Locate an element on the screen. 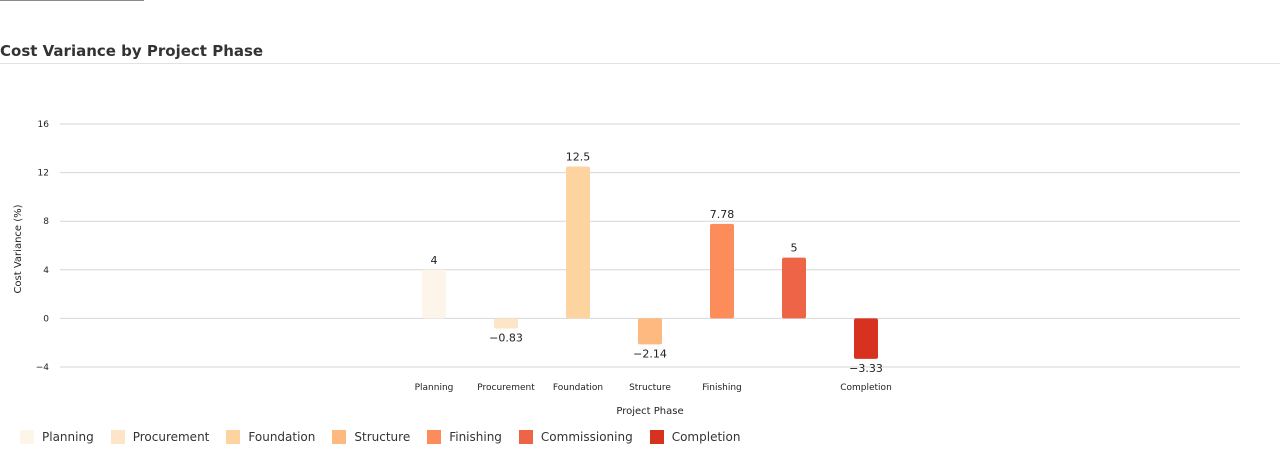 This screenshot has height=454, width=1280. data-label: −2.14 is located at coordinates (650, 353).